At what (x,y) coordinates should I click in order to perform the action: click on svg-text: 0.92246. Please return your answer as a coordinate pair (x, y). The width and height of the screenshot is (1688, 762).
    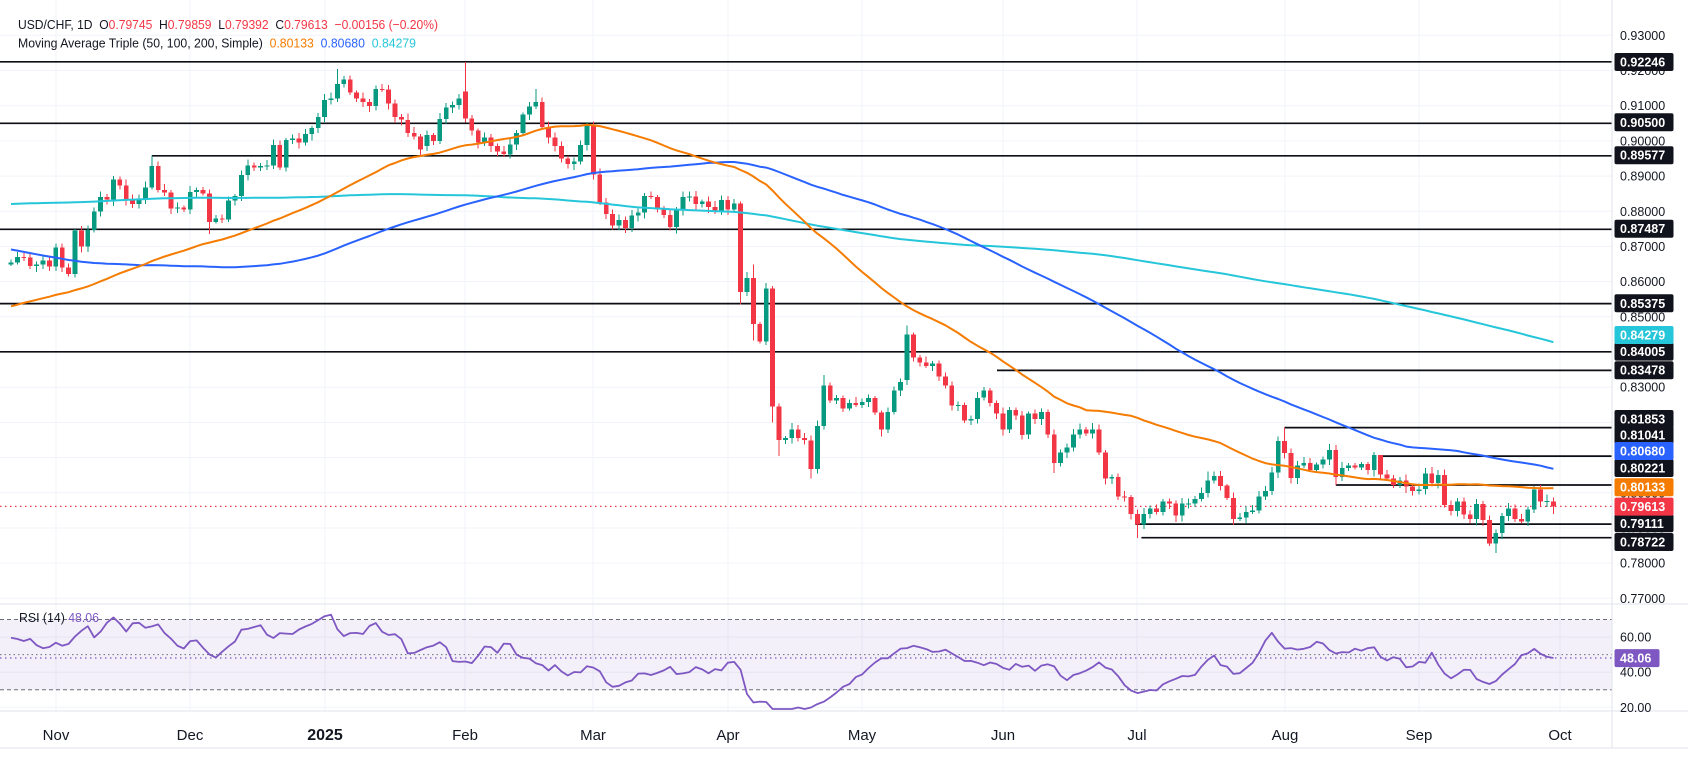
    Looking at the image, I should click on (1642, 63).